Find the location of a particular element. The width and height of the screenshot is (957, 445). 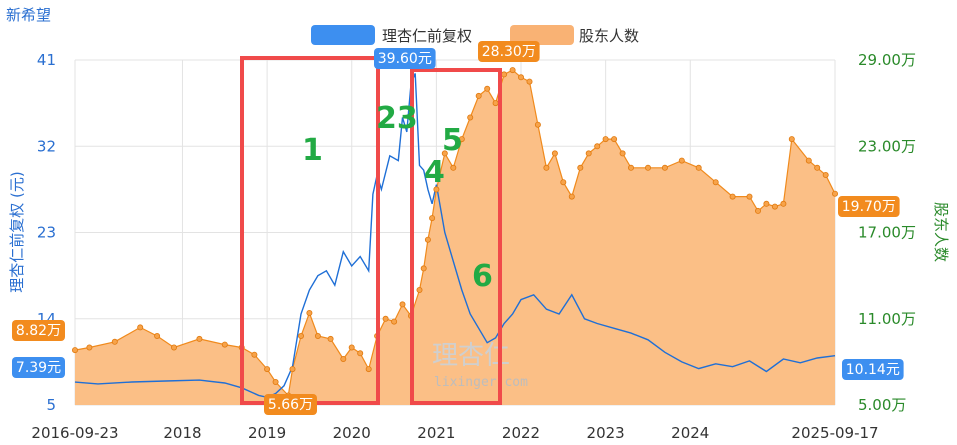

tag-holders-end-bg is located at coordinates (869, 206).